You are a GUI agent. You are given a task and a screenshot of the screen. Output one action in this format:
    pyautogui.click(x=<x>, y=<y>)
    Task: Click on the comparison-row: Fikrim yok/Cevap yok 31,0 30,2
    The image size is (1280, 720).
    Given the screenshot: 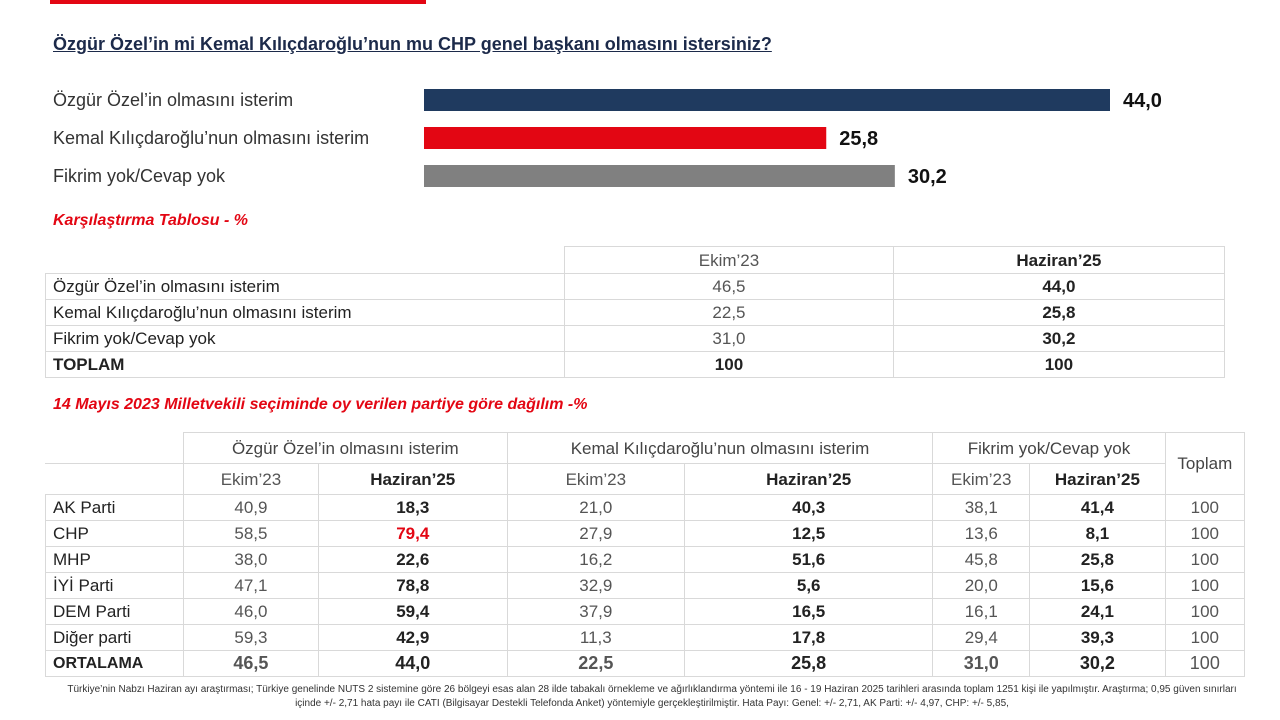 What is the action you would take?
    pyautogui.click(x=635, y=338)
    